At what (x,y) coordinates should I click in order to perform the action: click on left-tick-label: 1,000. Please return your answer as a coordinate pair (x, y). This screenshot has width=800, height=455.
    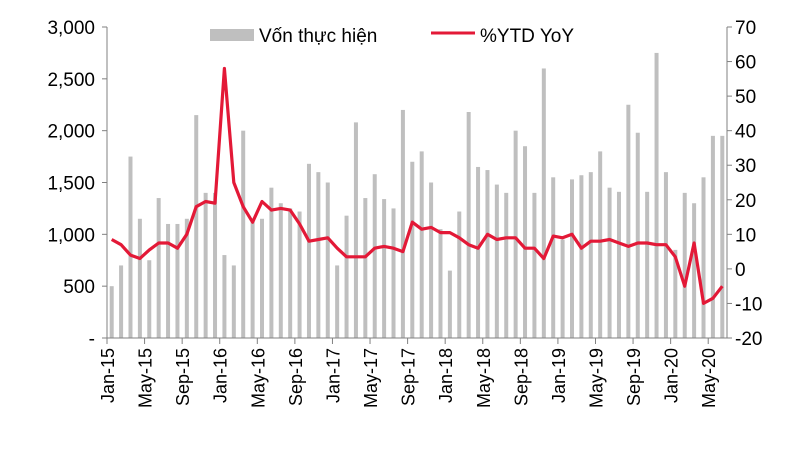
    Looking at the image, I should click on (71, 235).